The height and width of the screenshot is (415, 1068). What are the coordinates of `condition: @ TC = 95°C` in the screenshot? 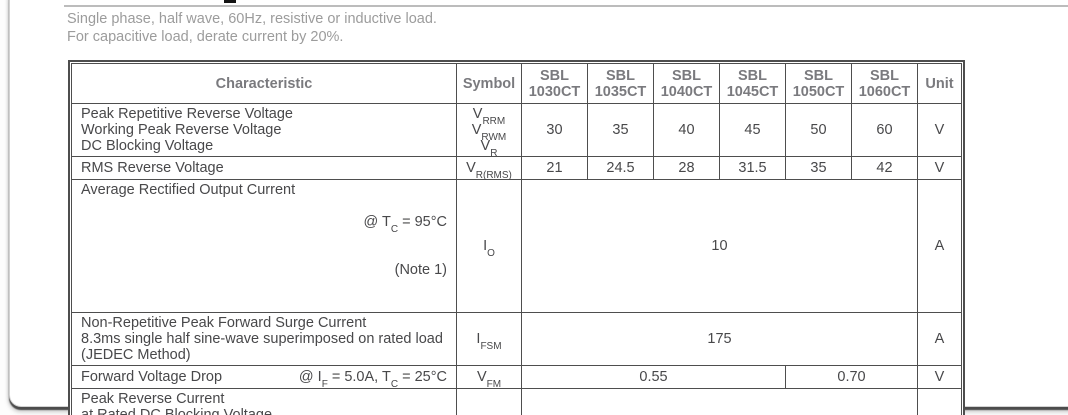 It's located at (405, 224).